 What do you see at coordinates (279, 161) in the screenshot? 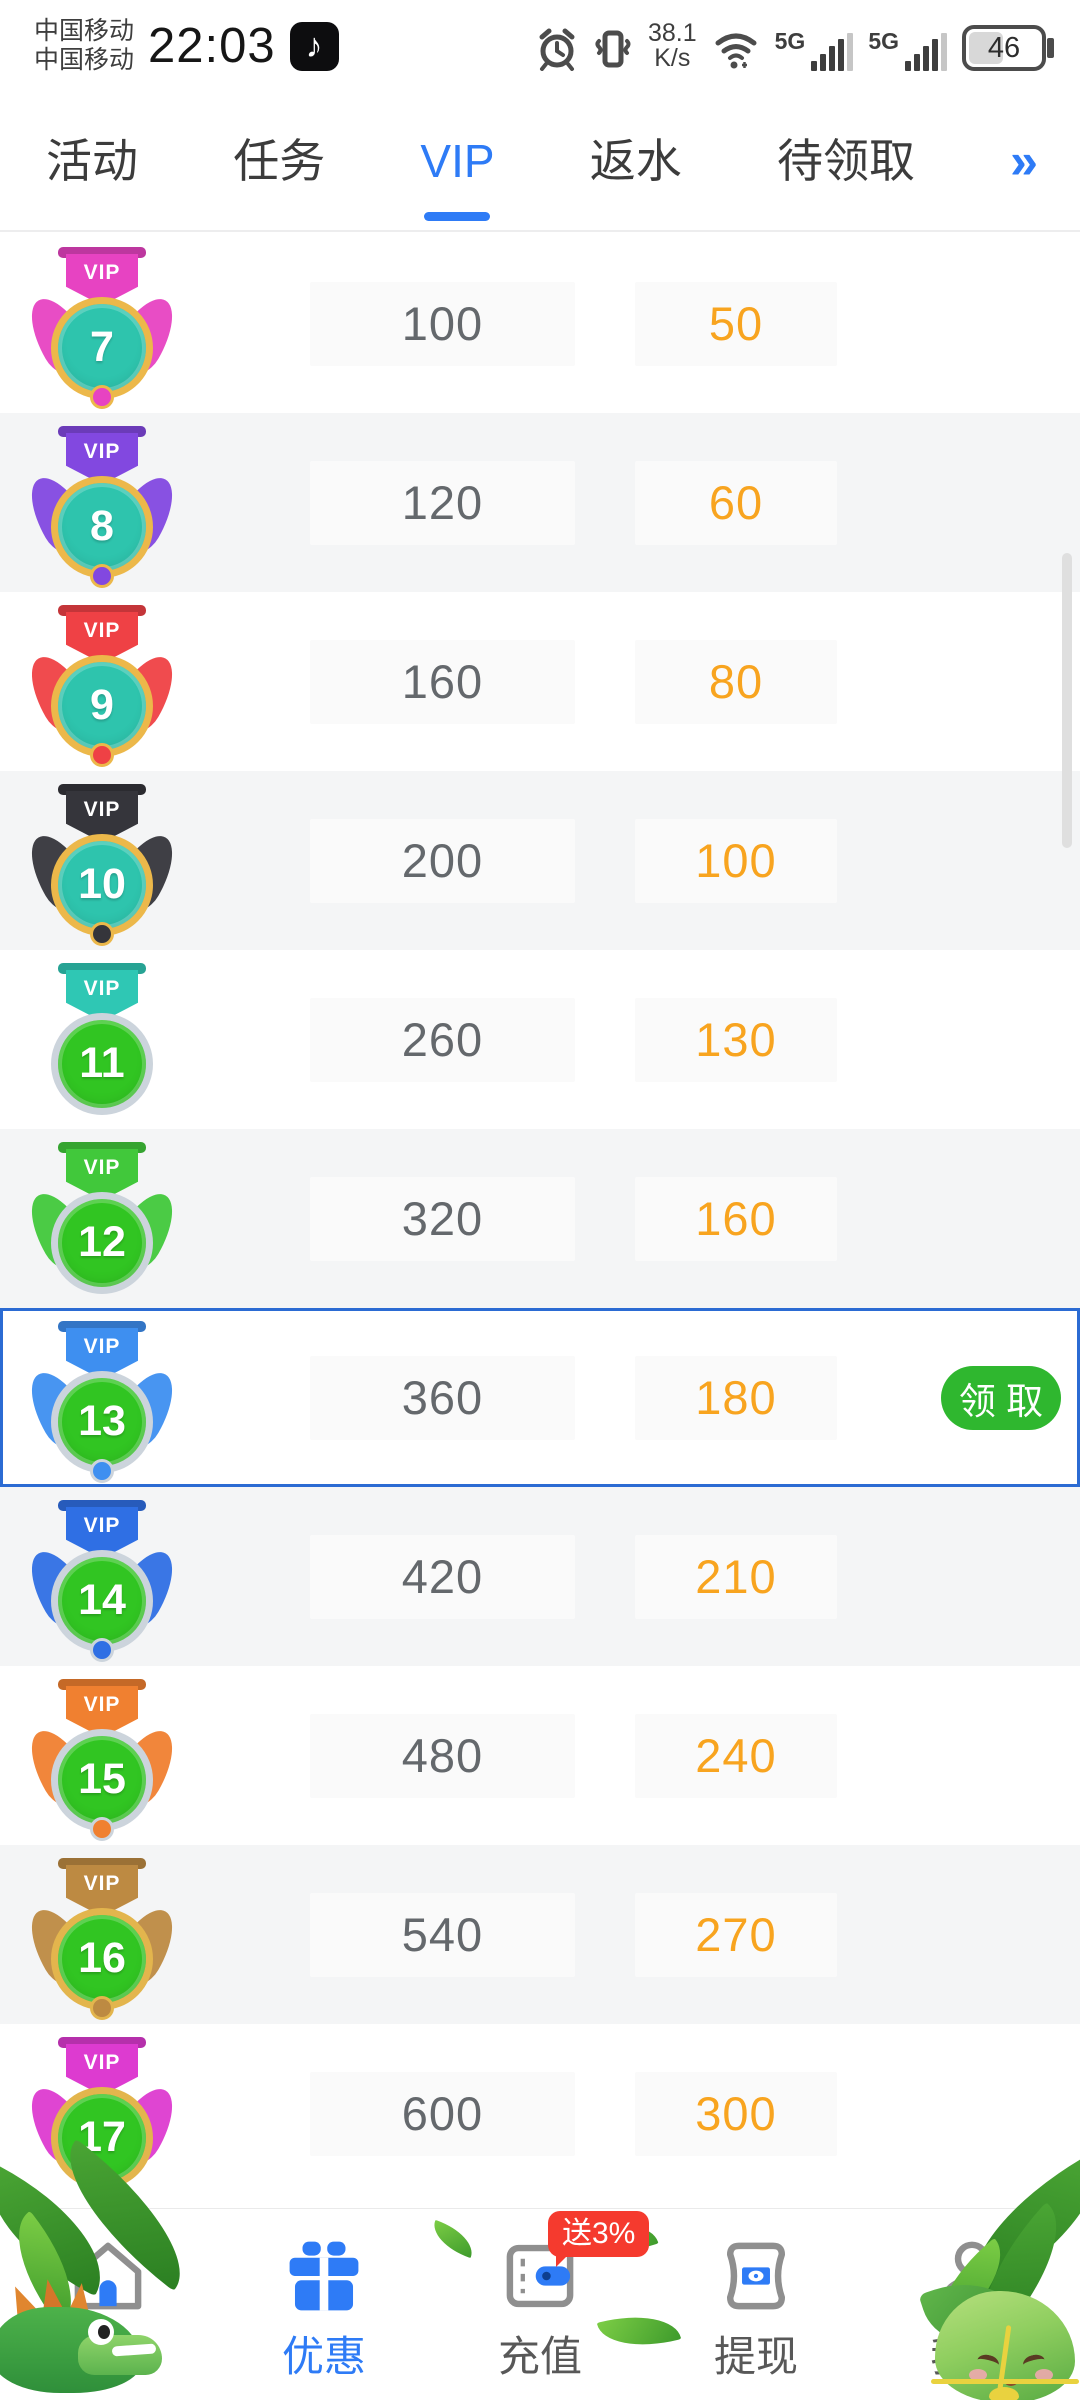
I see `tab-tasks: 任务` at bounding box center [279, 161].